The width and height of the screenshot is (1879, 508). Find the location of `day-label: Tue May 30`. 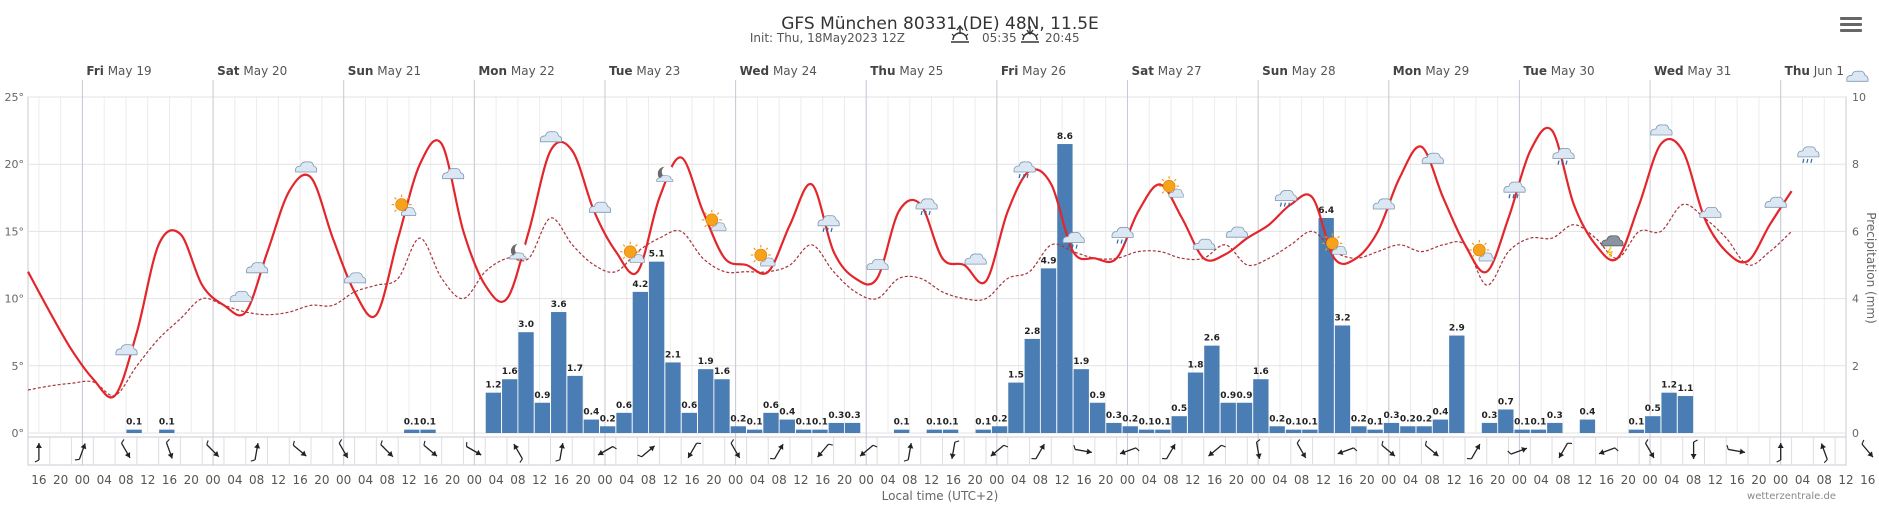

day-label: Tue May 30 is located at coordinates (1558, 71).